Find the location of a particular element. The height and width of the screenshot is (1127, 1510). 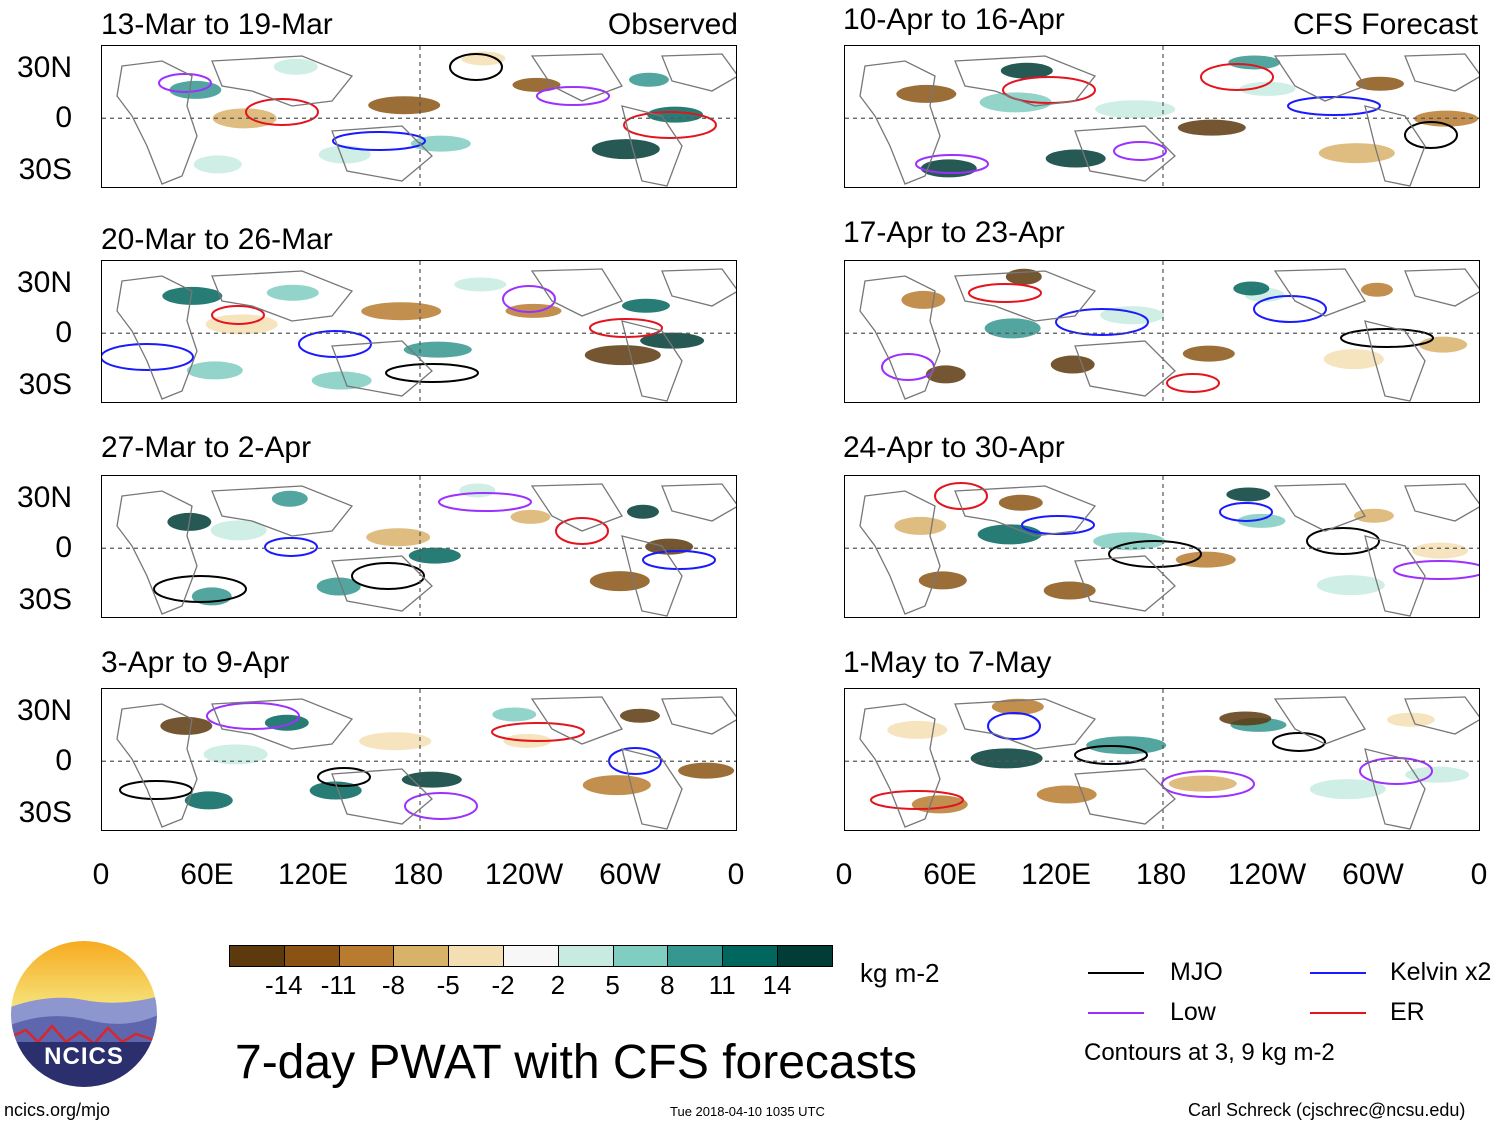

colorbar-tick-label: 2 is located at coordinates (558, 985).